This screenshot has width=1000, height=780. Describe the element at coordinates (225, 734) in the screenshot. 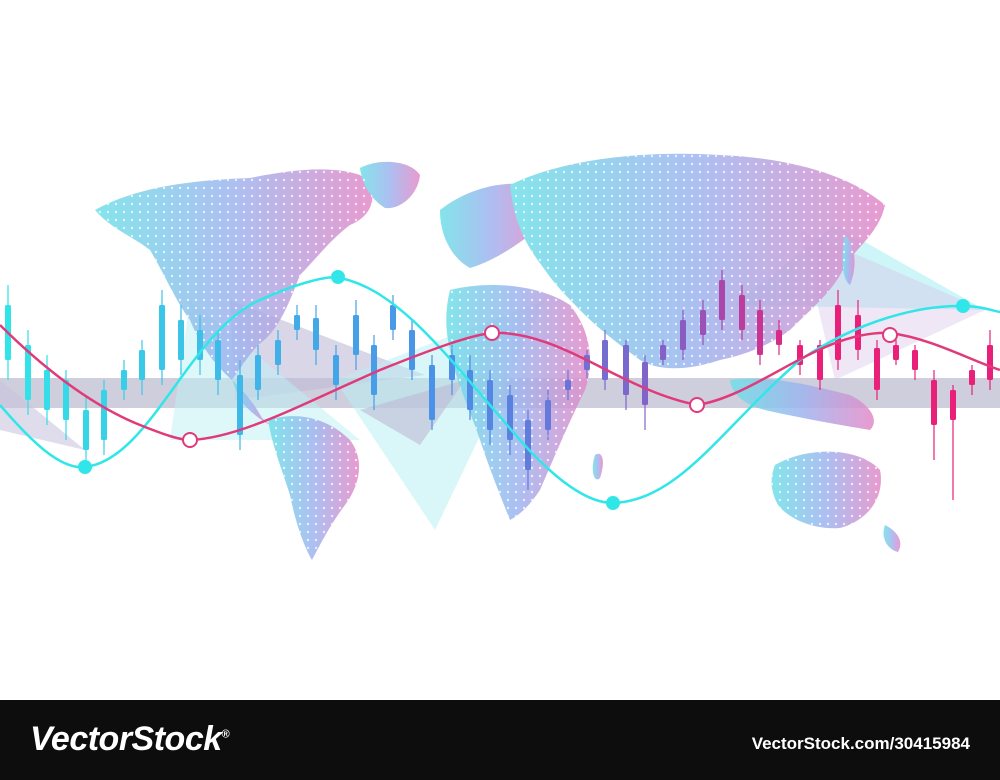

I see `registered-mark: ®` at that location.